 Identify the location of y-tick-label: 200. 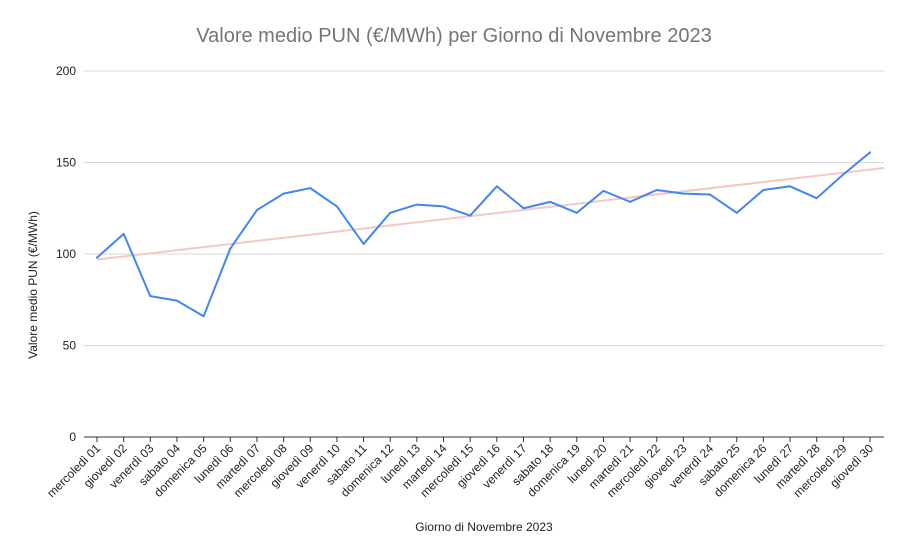
(66, 71).